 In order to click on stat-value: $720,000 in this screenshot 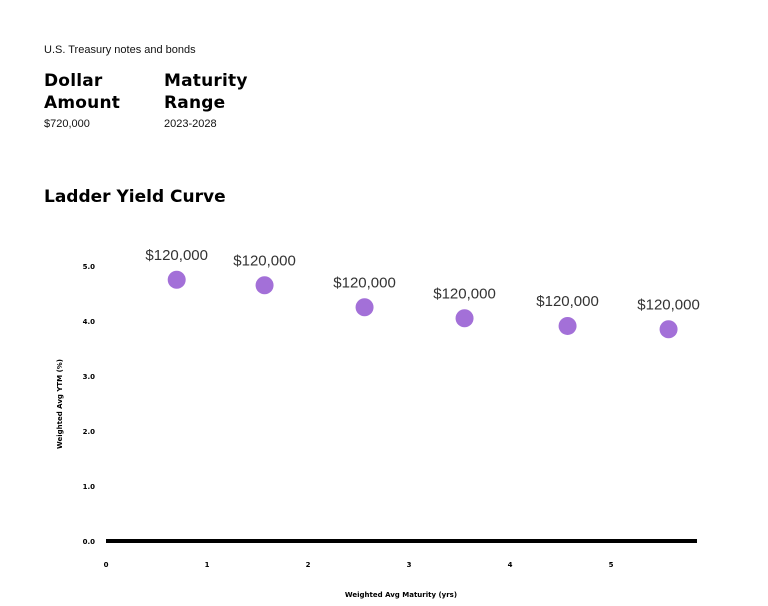, I will do `click(67, 124)`.